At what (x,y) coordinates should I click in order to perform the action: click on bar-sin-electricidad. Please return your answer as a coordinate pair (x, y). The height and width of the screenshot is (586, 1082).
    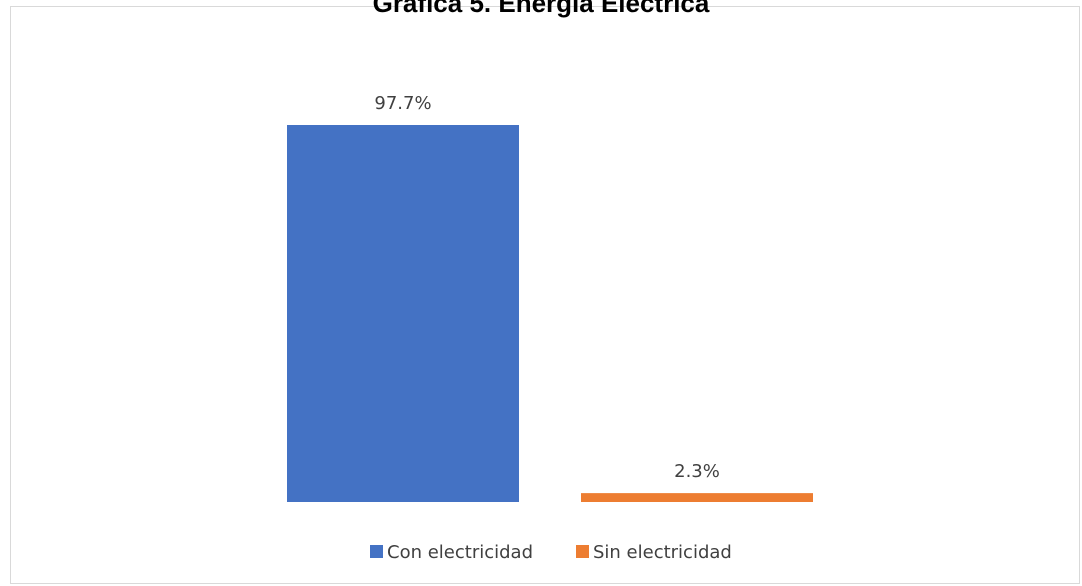
    Looking at the image, I should click on (697, 497).